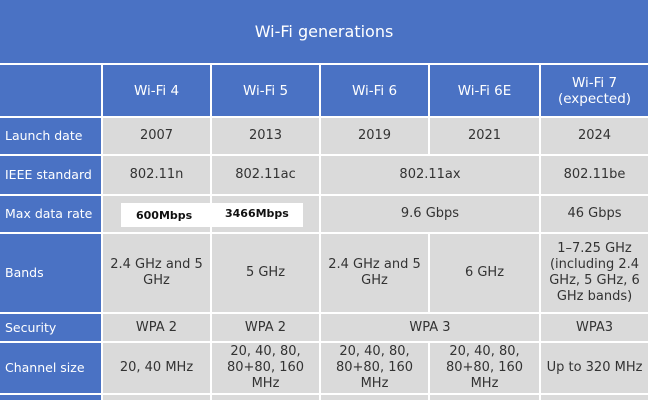 This screenshot has width=648, height=400. What do you see at coordinates (50, 397) in the screenshot?
I see `row-label-next-partial` at bounding box center [50, 397].